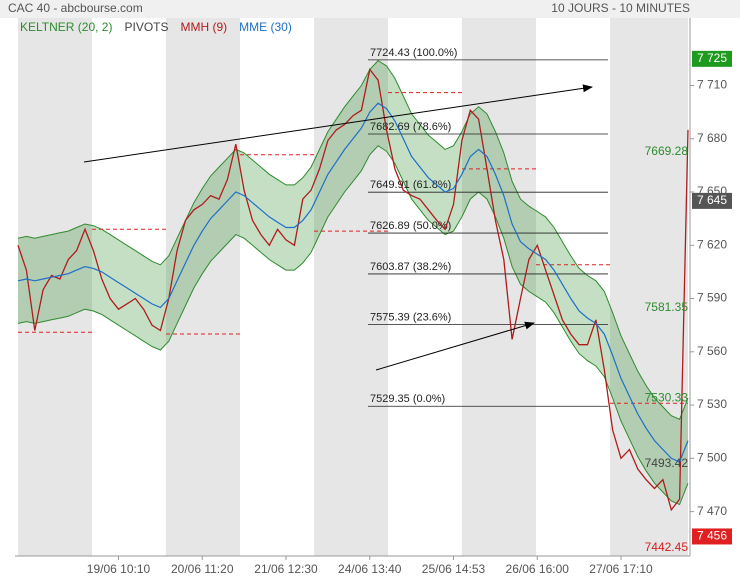 This screenshot has width=740, height=580. I want to click on x-tick-label: 20/06 11:20, so click(202, 569).